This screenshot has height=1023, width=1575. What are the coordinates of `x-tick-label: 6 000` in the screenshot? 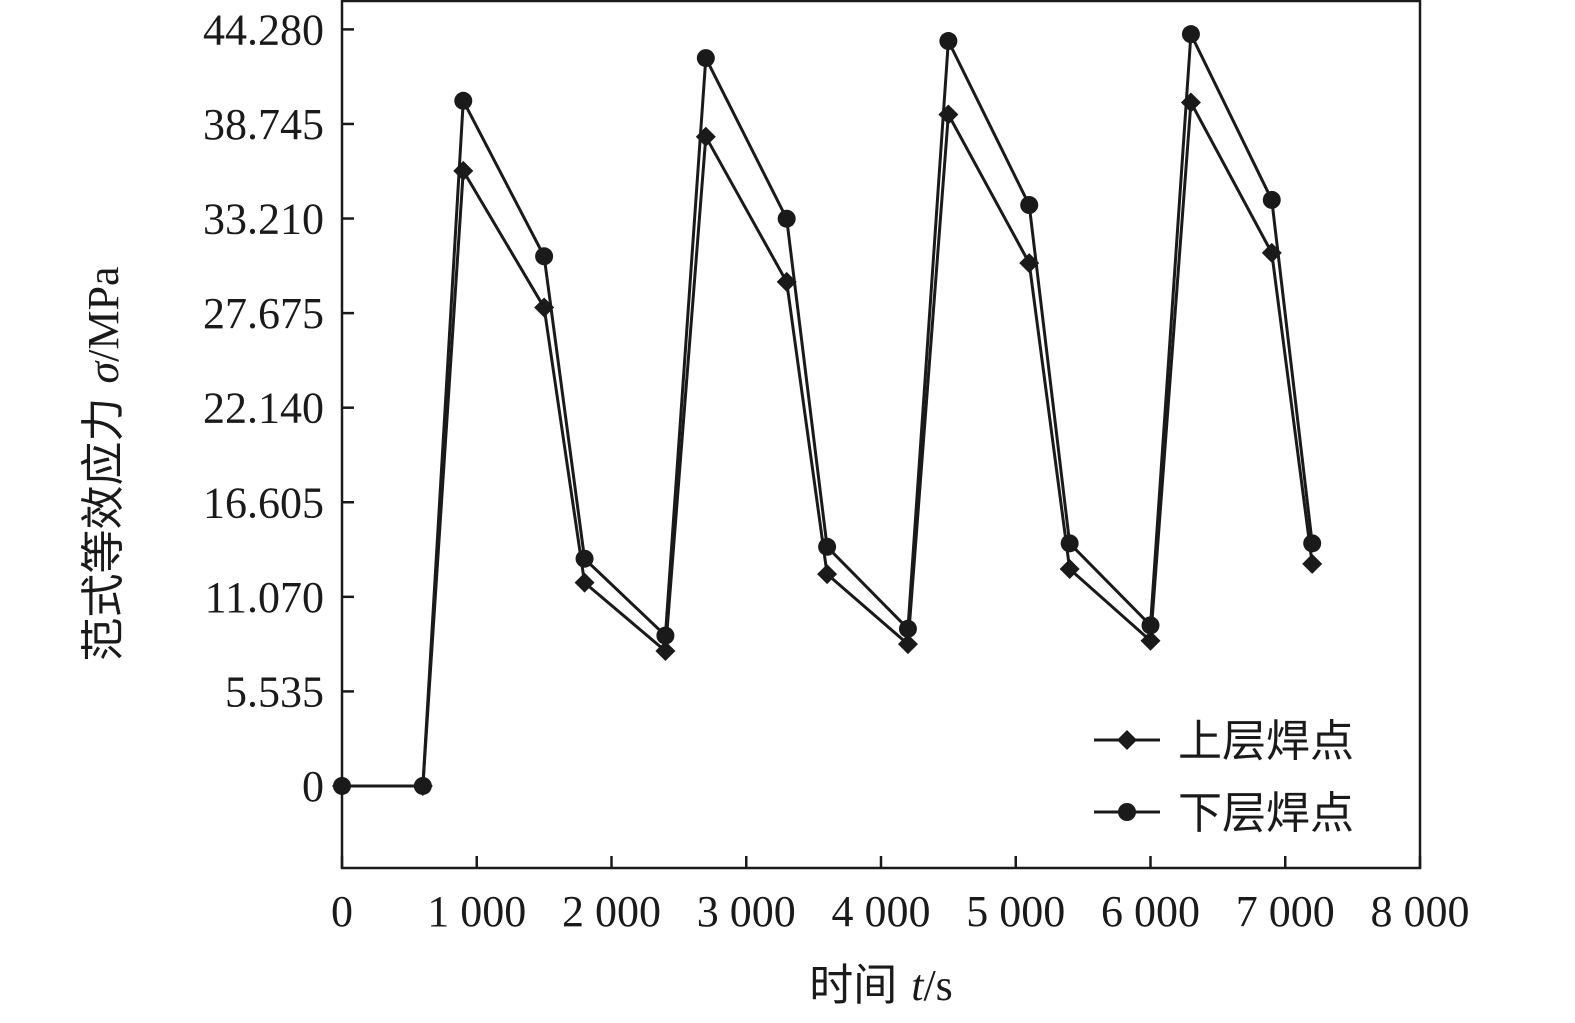 It's located at (1150, 911).